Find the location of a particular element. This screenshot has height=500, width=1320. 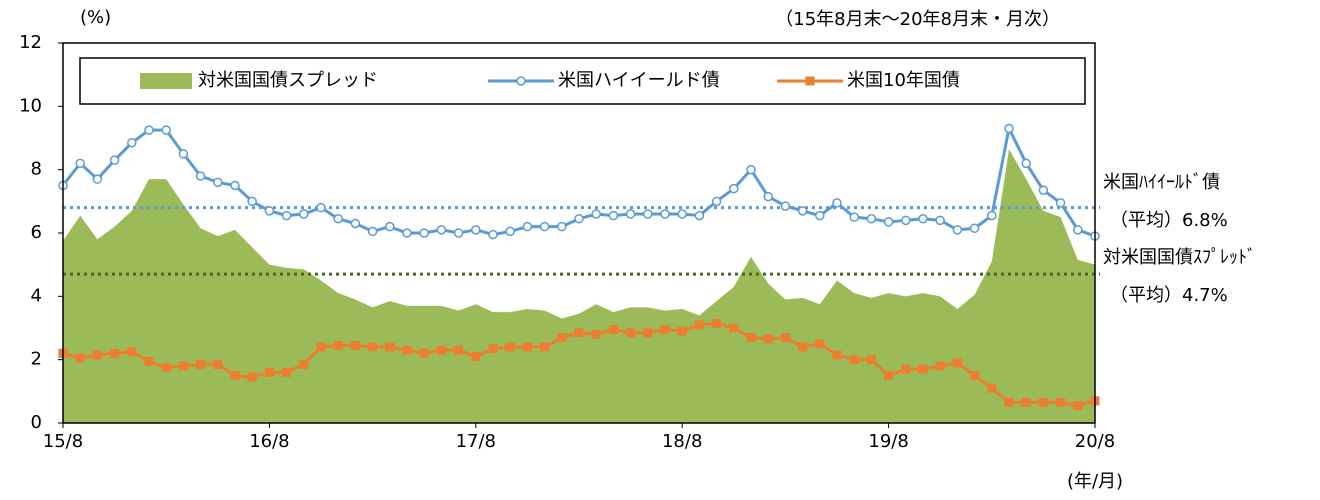

y-tick-label: 6 is located at coordinates (36, 232).